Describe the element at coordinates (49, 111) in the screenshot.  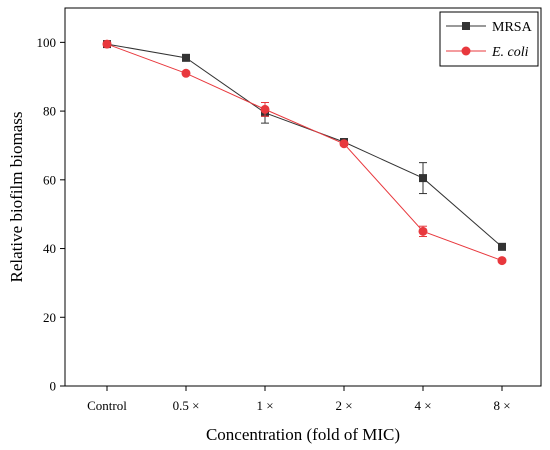
I see `y-tick-label: 80` at that location.